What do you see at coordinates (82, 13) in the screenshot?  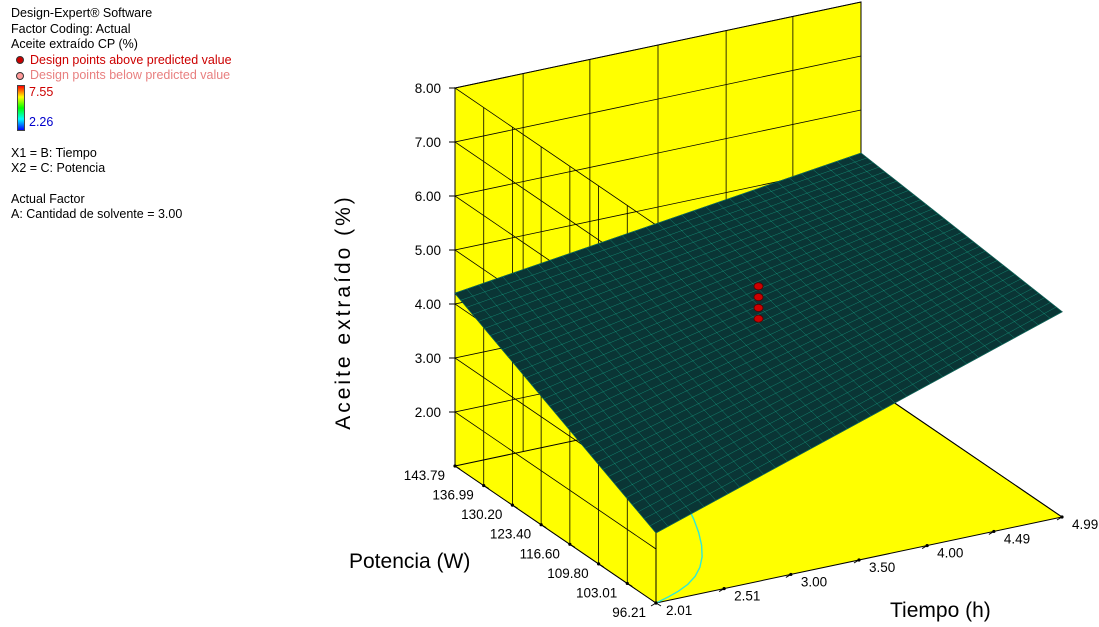 I see `software-label: Design-Expert® Software` at bounding box center [82, 13].